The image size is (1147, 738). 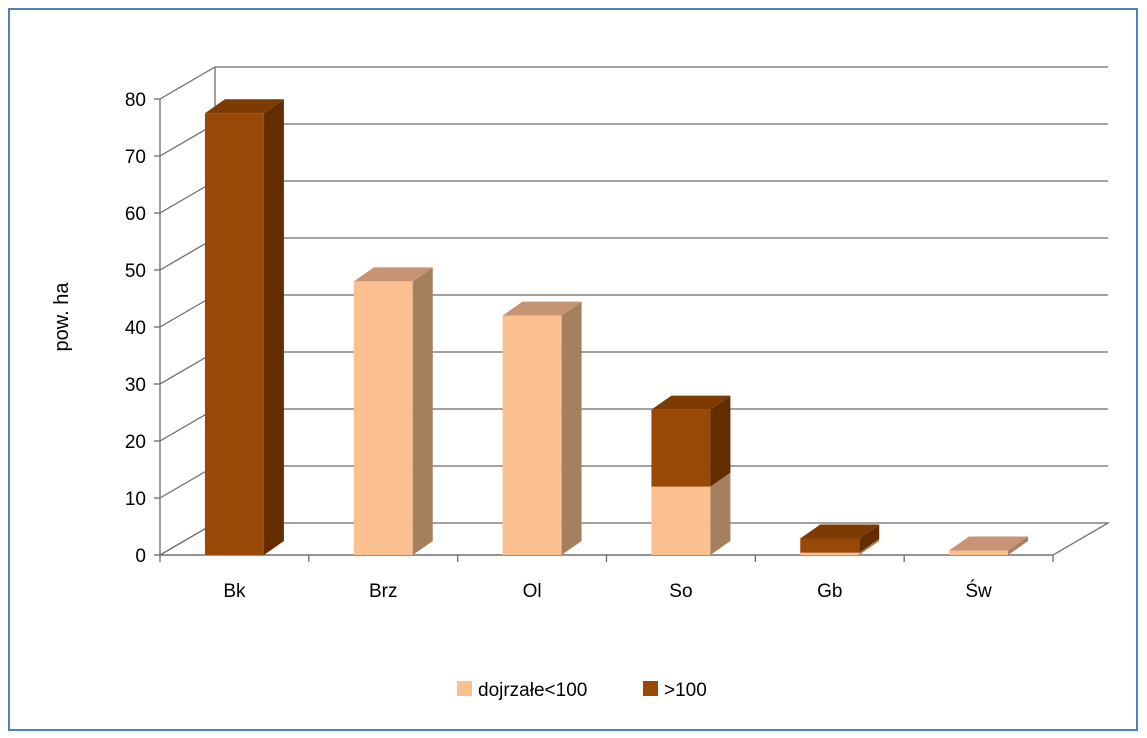 What do you see at coordinates (135, 214) in the screenshot?
I see `y-tick-label-60: 60` at bounding box center [135, 214].